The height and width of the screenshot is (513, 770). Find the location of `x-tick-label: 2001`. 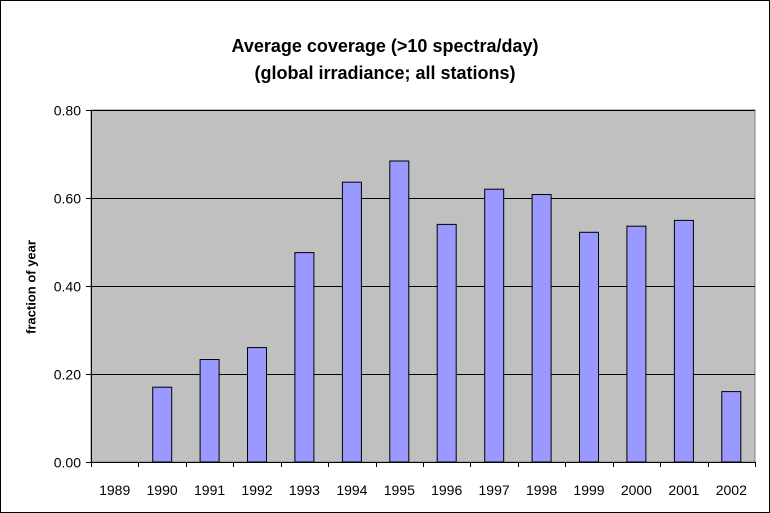

x-tick-label: 2001 is located at coordinates (683, 490).